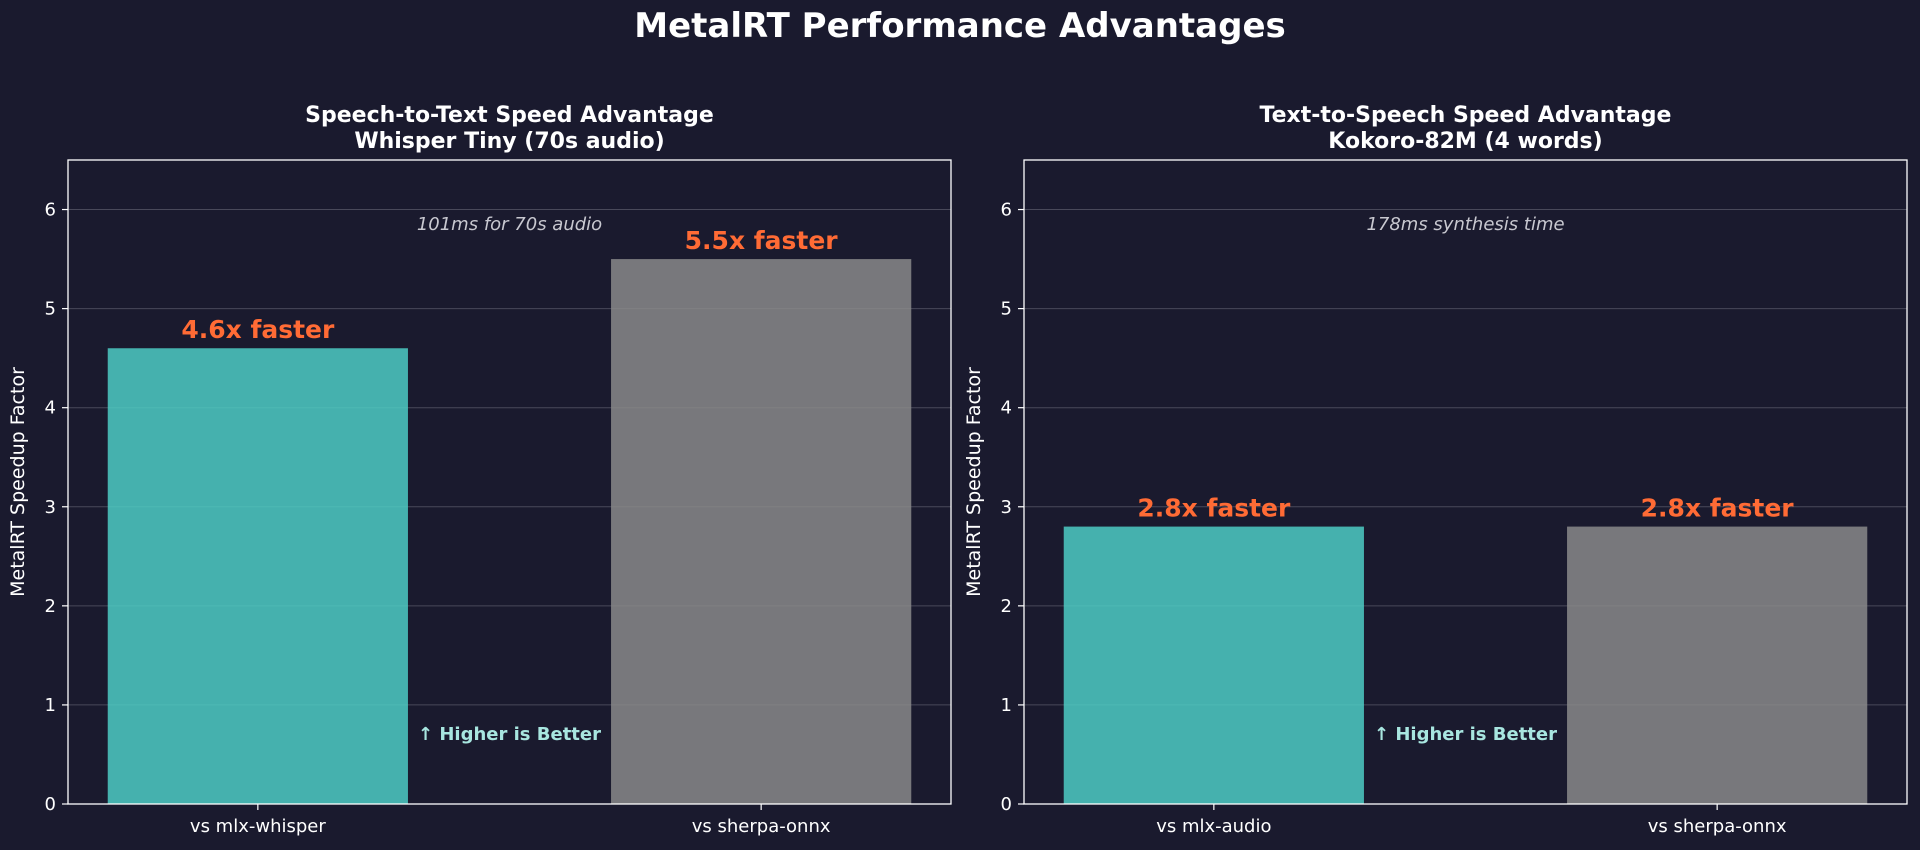  I want to click on x-tick-label: vs mlx-whisper, so click(258, 826).